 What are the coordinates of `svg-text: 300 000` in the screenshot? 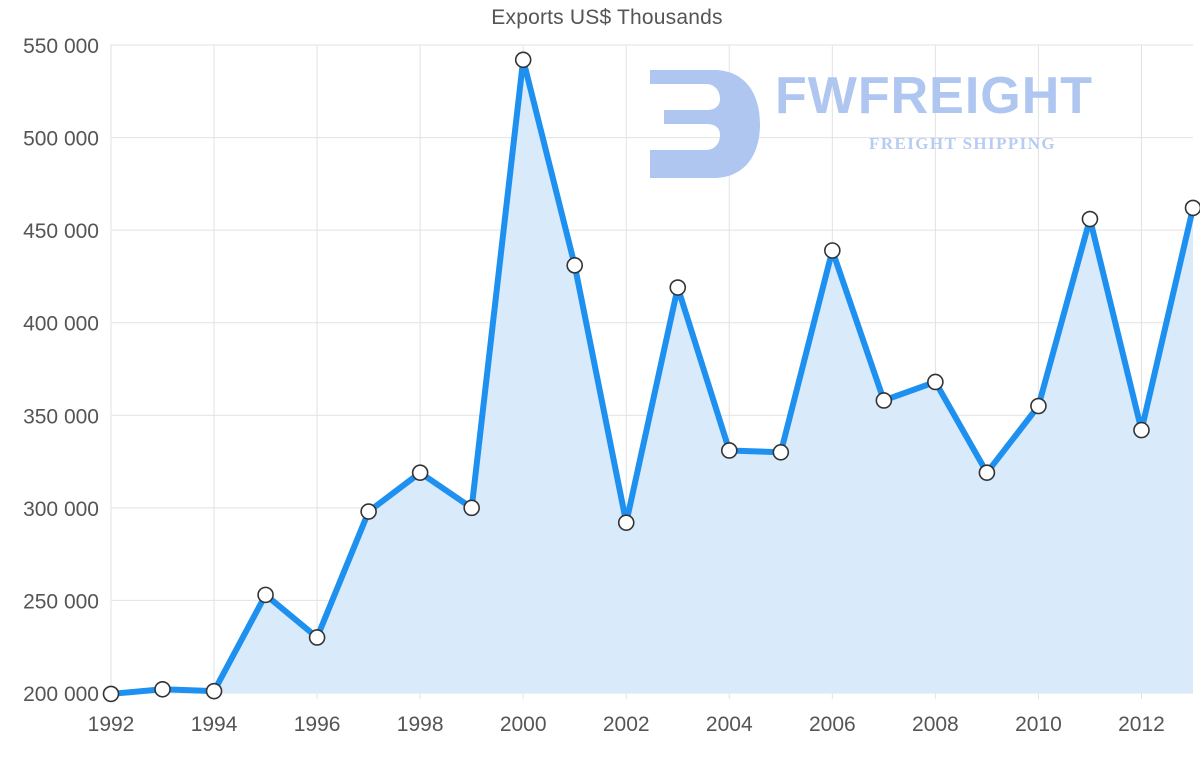 It's located at (61, 509).